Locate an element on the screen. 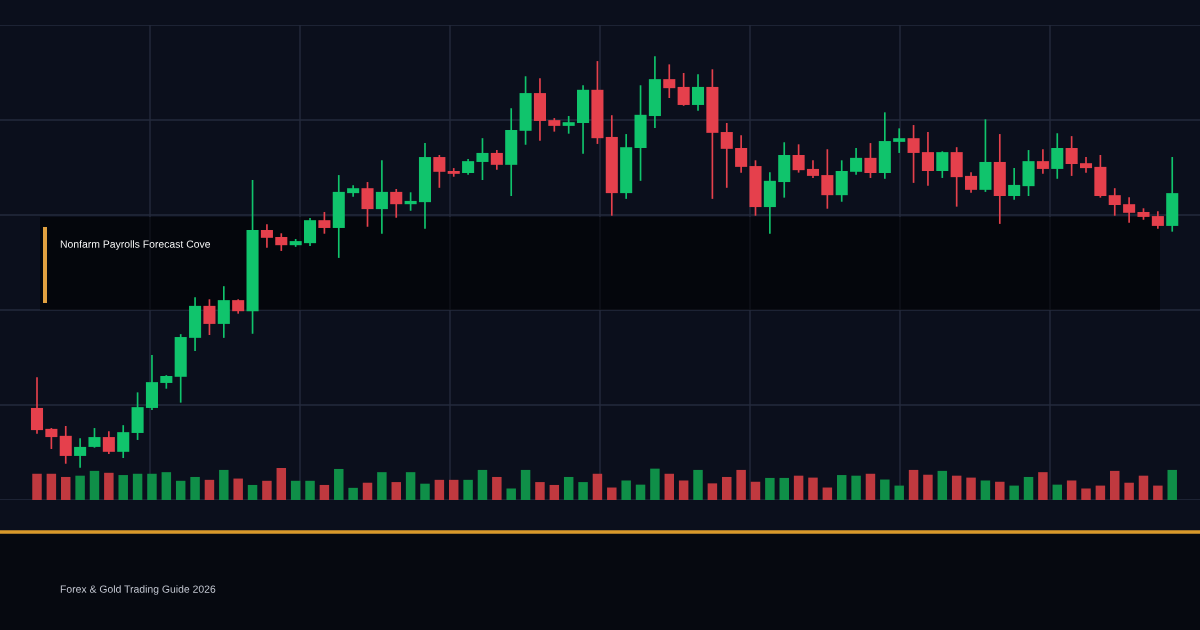 The image size is (1200, 630). text: Forex & Gold Trading Guide 2026 is located at coordinates (138, 590).